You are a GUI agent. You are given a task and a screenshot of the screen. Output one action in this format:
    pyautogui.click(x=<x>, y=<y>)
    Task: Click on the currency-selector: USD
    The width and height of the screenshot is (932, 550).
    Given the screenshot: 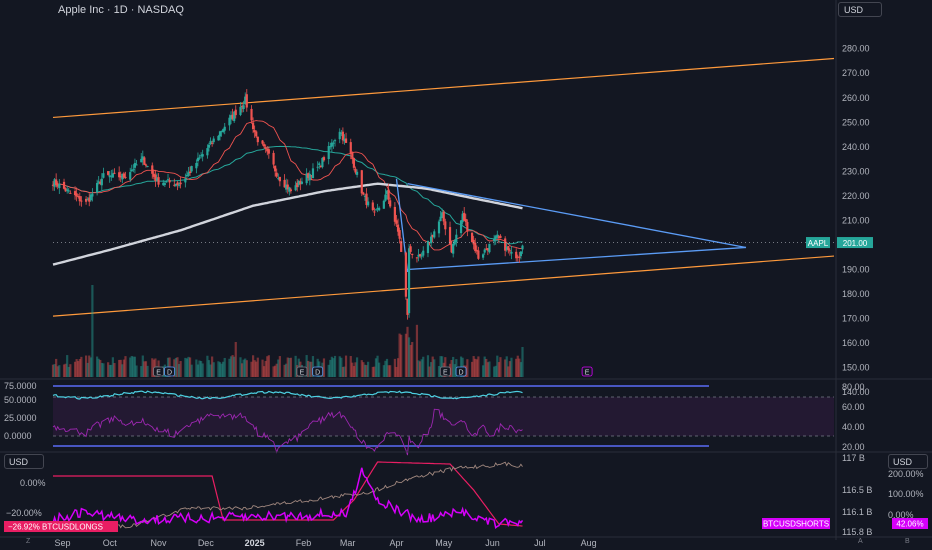 What is the action you would take?
    pyautogui.click(x=860, y=9)
    